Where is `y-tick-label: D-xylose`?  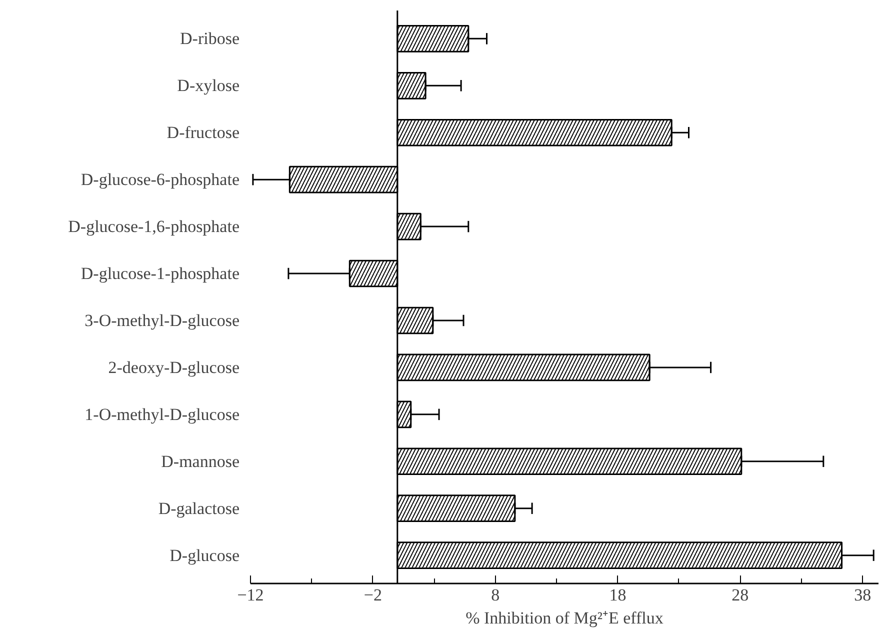
y-tick-label: D-xylose is located at coordinates (208, 86).